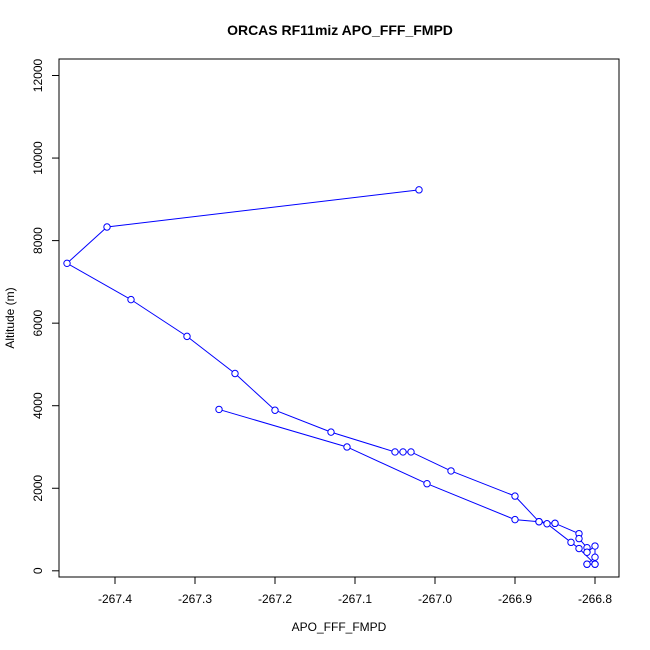 The image size is (650, 650). What do you see at coordinates (38, 570) in the screenshot?
I see `y-tick-label: 0` at bounding box center [38, 570].